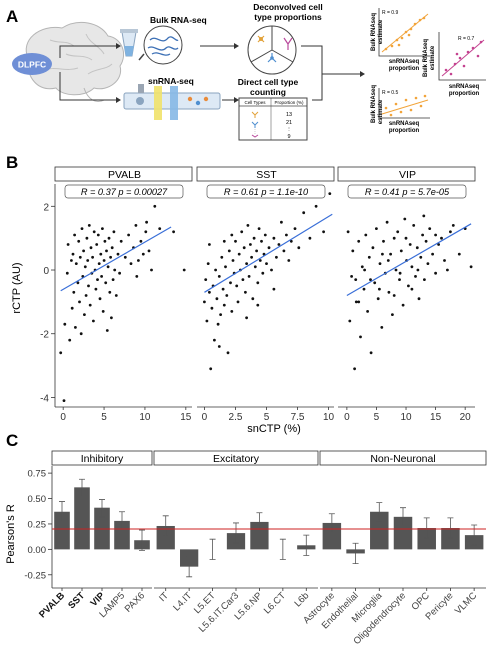 The height and width of the screenshot is (672, 489). Describe the element at coordinates (37, 524) in the screenshot. I see `bar-y-tick-label-2: 0.25` at that location.